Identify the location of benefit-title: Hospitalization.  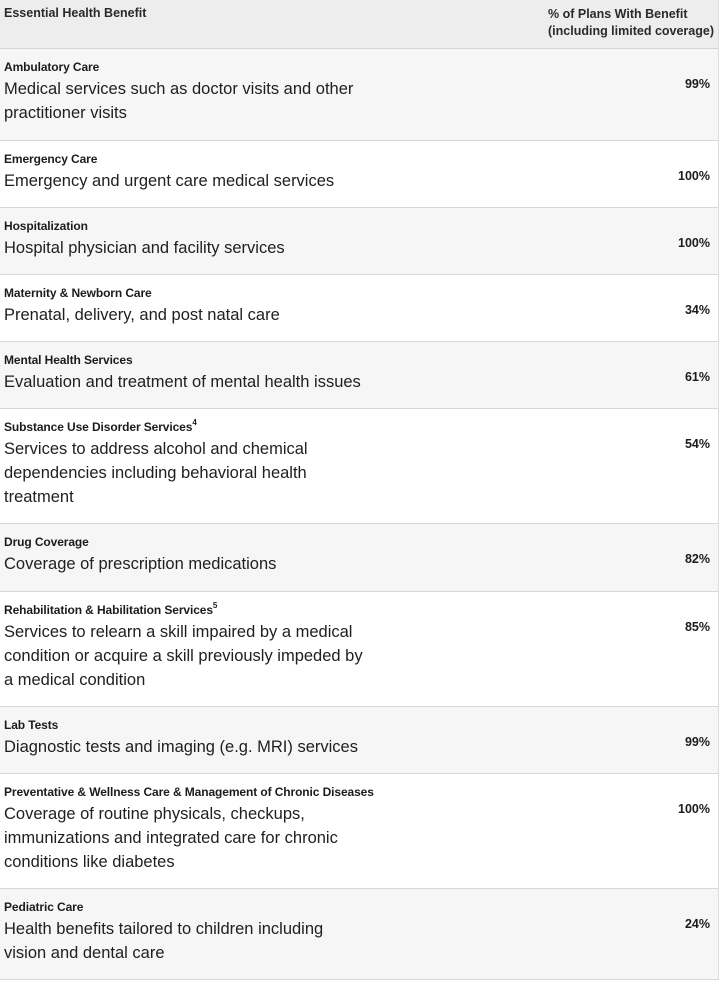
(46, 226).